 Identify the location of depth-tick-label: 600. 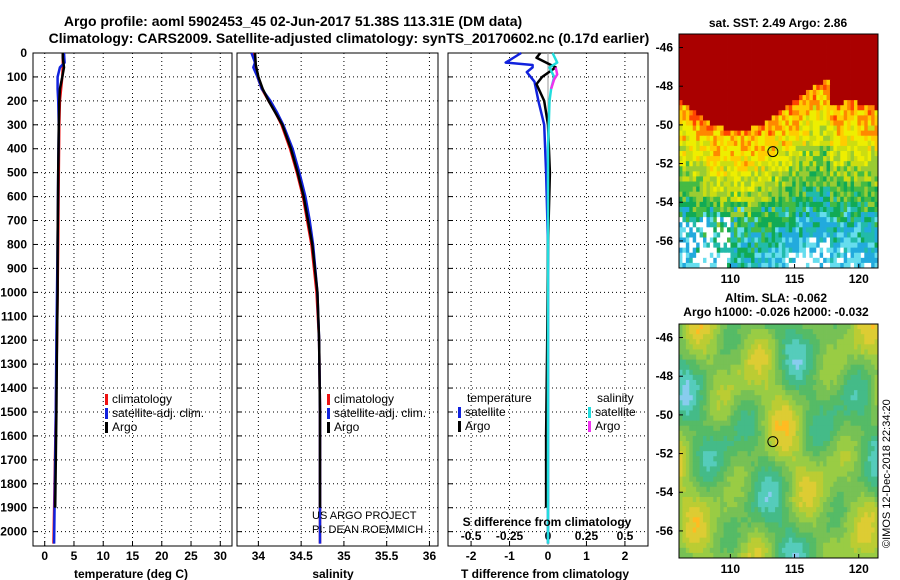
(17, 197).